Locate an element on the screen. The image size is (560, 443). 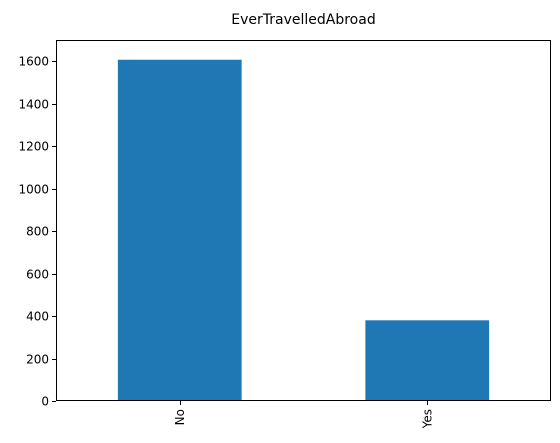
y-tick-label: 1000 is located at coordinates (33, 190).